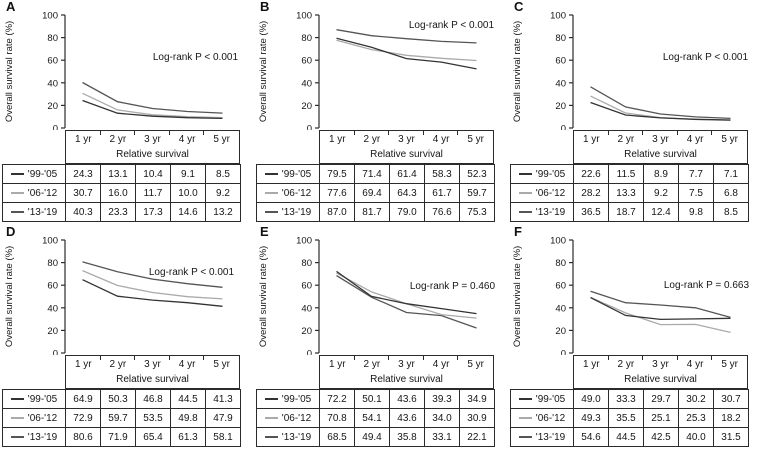 This screenshot has width=764, height=450. What do you see at coordinates (477, 418) in the screenshot?
I see `survival-value: 30.9` at bounding box center [477, 418].